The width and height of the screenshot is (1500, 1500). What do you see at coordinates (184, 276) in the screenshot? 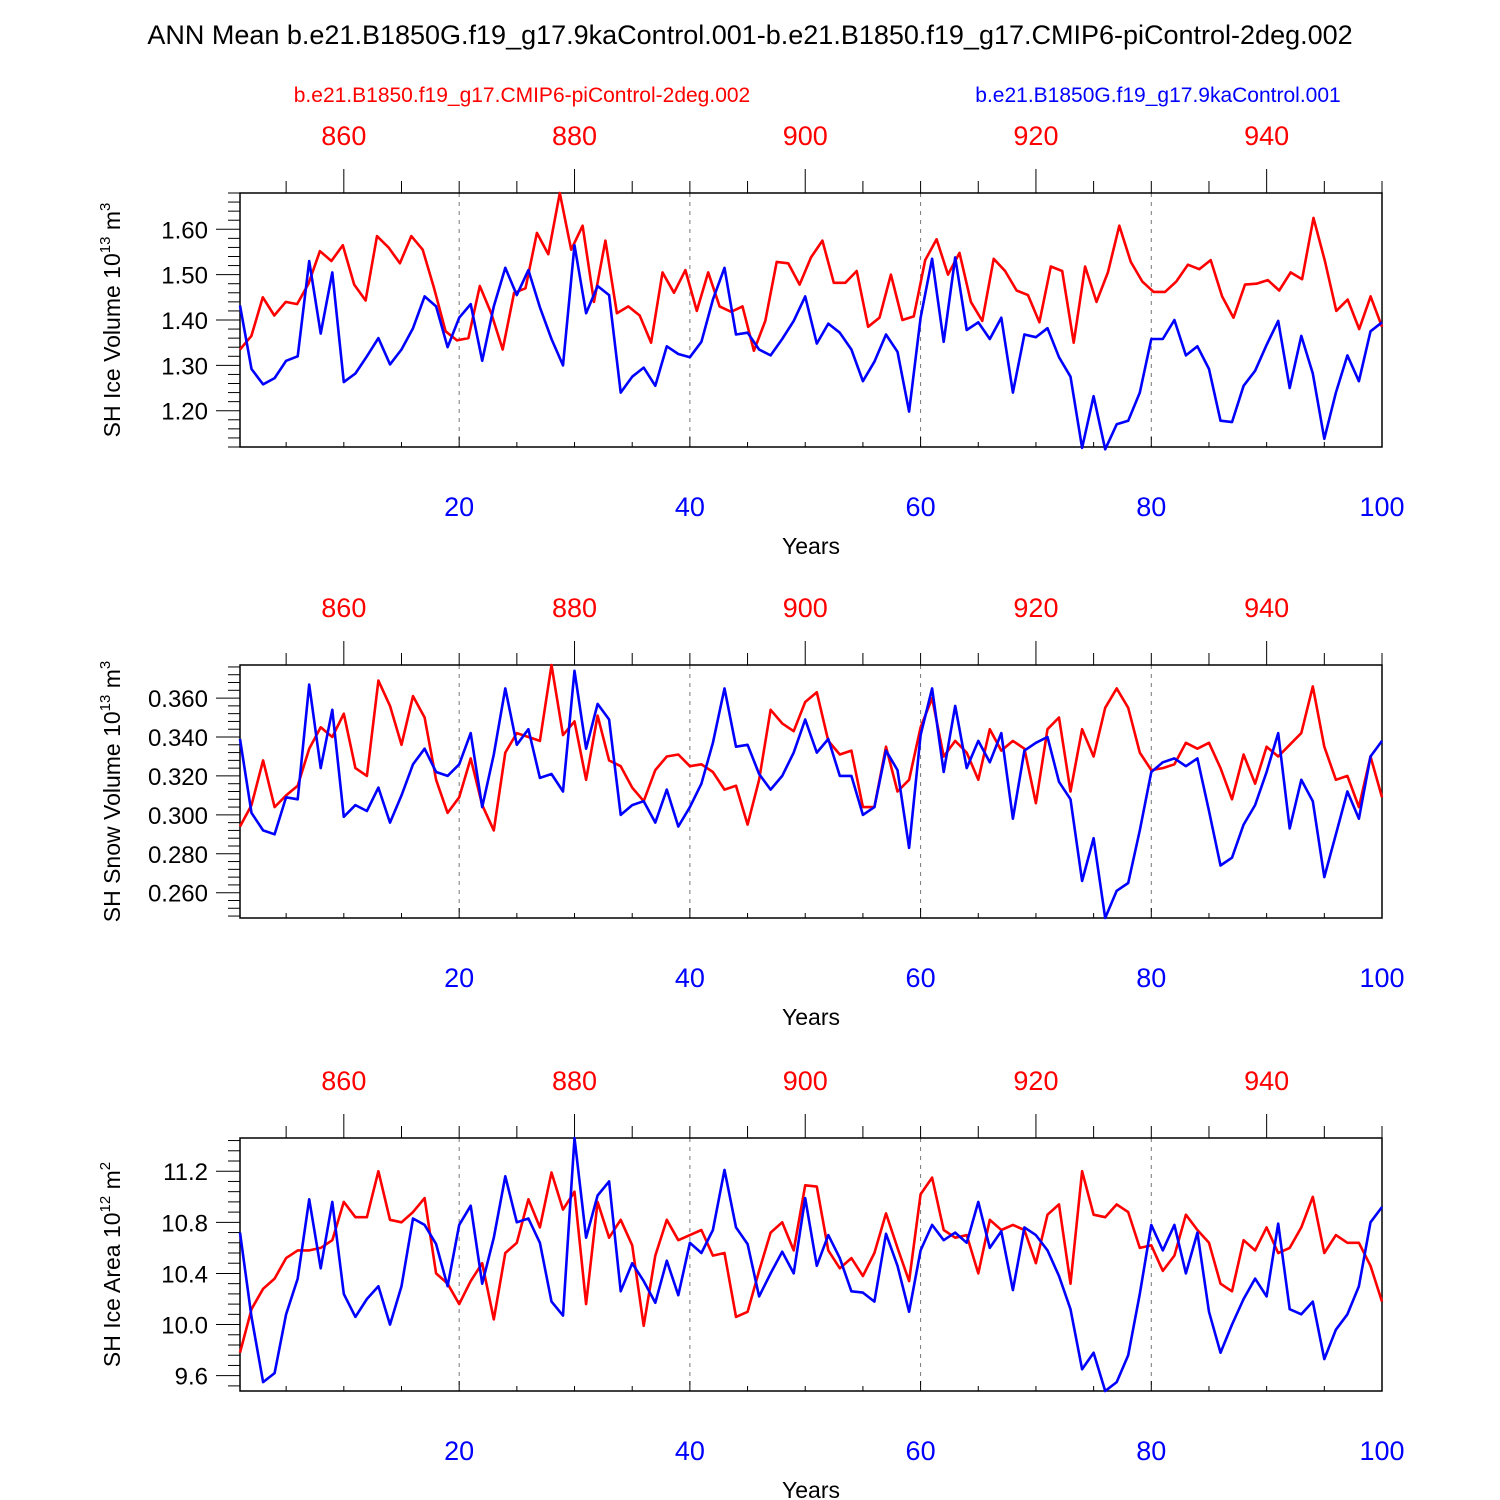
I see `y-tick-label: 1.50` at bounding box center [184, 276].